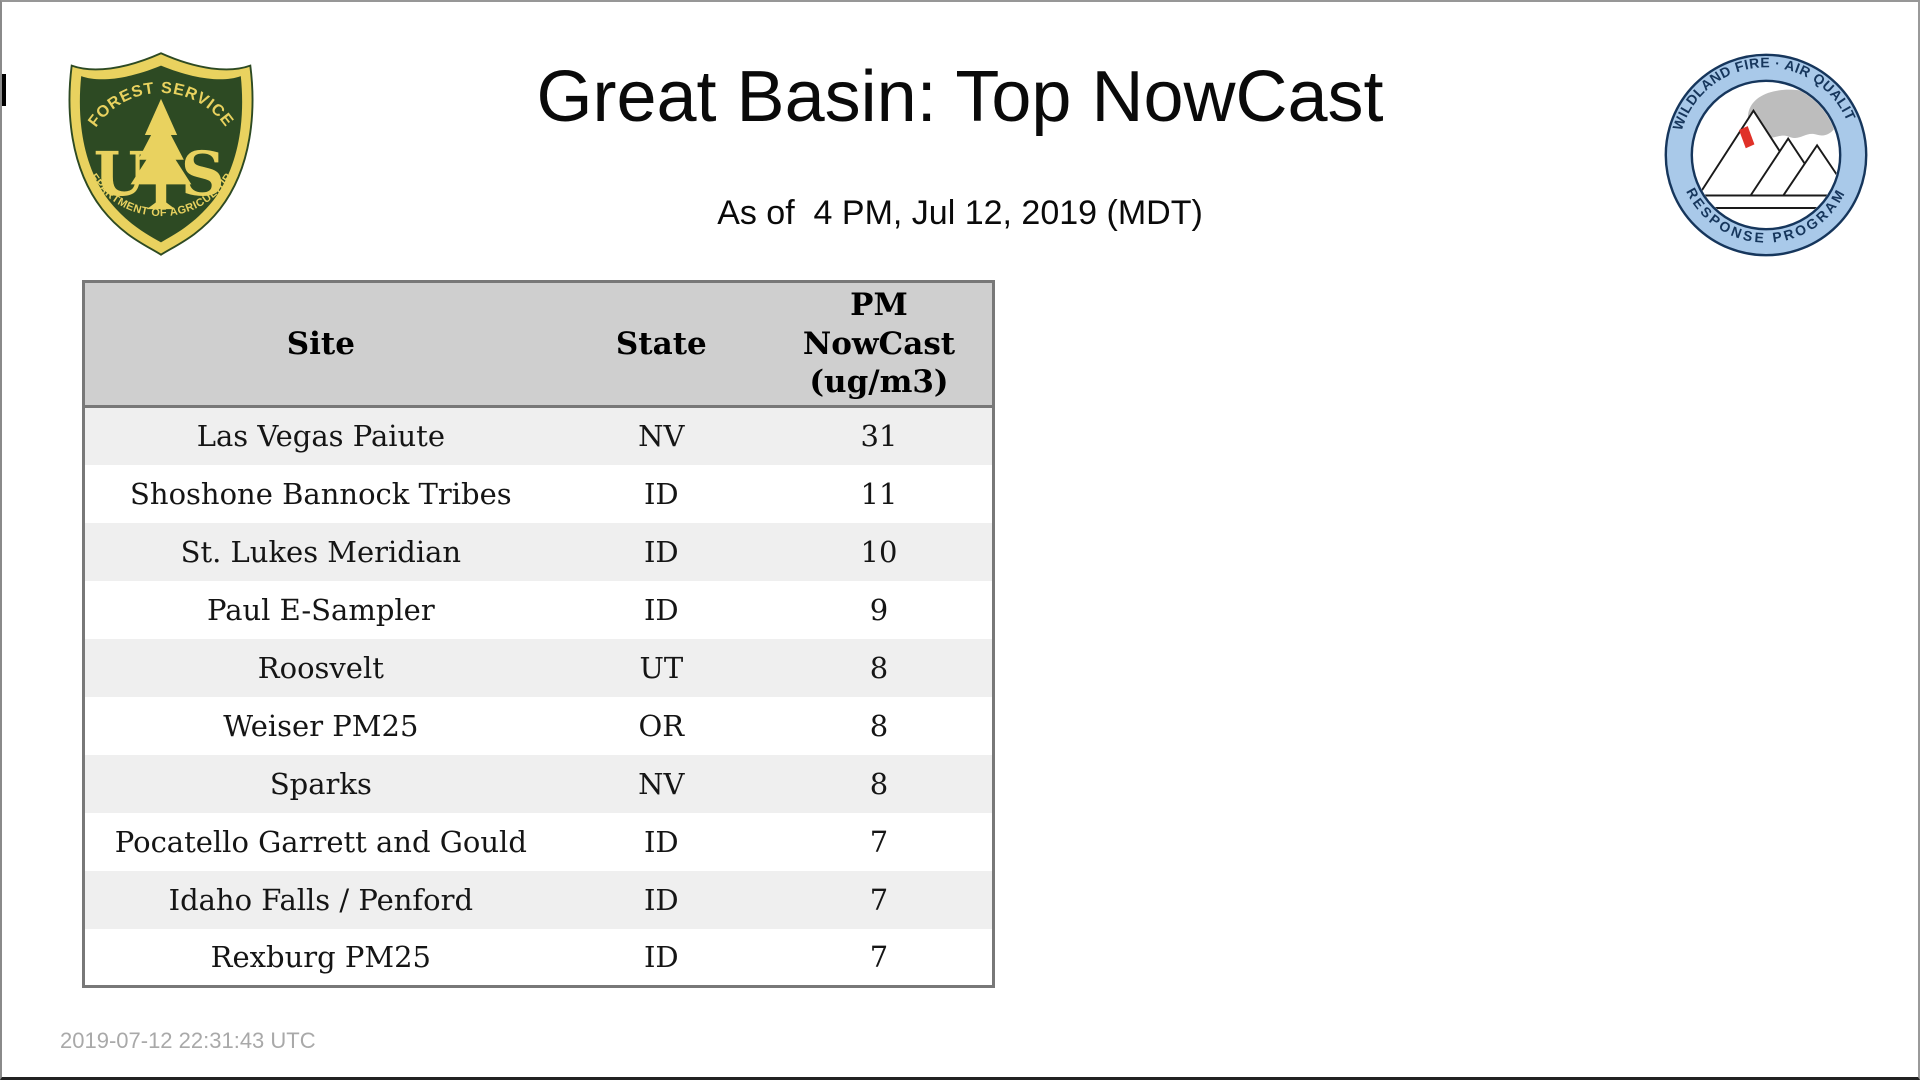 The width and height of the screenshot is (1920, 1080). What do you see at coordinates (321, 899) in the screenshot?
I see `site-cell: Idaho Falls / Penford` at bounding box center [321, 899].